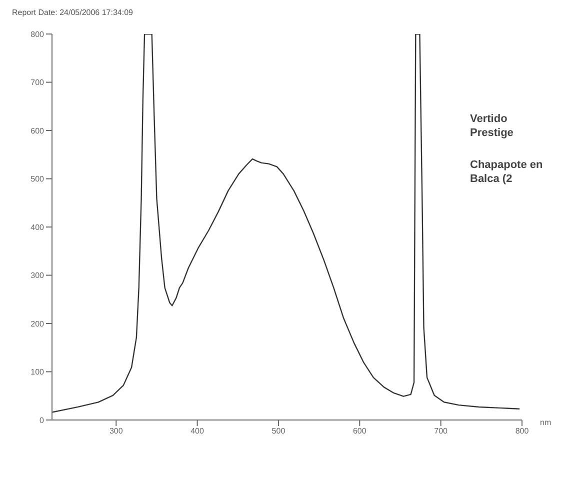 The width and height of the screenshot is (568, 477). Describe the element at coordinates (37, 227) in the screenshot. I see `y-tick-label: 400` at that location.